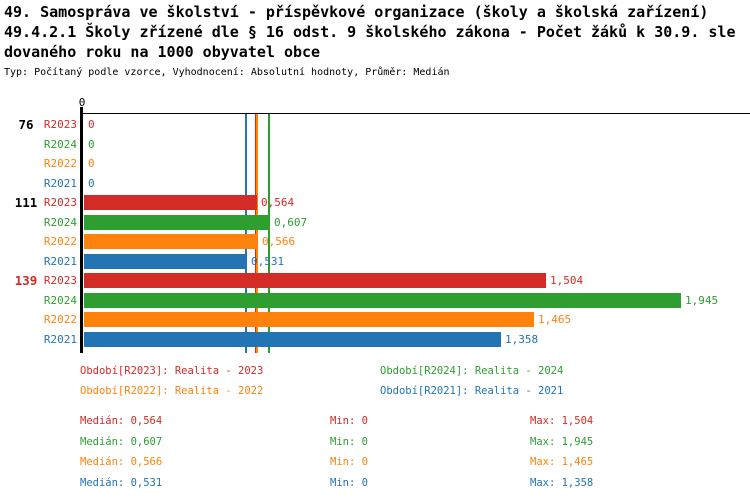  Describe the element at coordinates (349, 442) in the screenshot. I see `min-stat-R2024: Min: 0` at that location.